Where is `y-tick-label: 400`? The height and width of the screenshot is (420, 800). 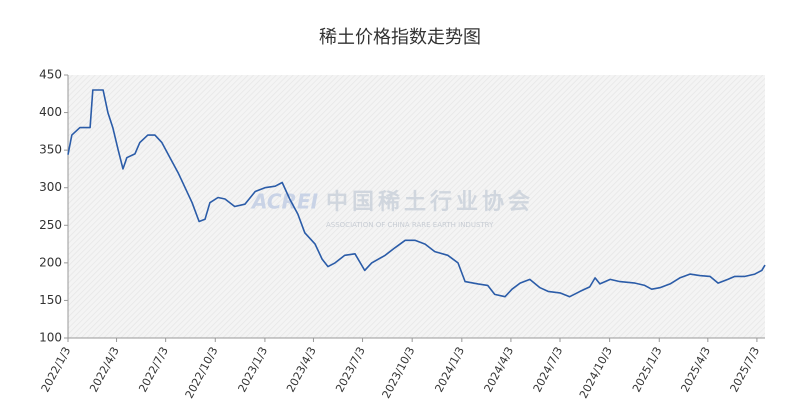
y-tick-label: 400 is located at coordinates (50, 112).